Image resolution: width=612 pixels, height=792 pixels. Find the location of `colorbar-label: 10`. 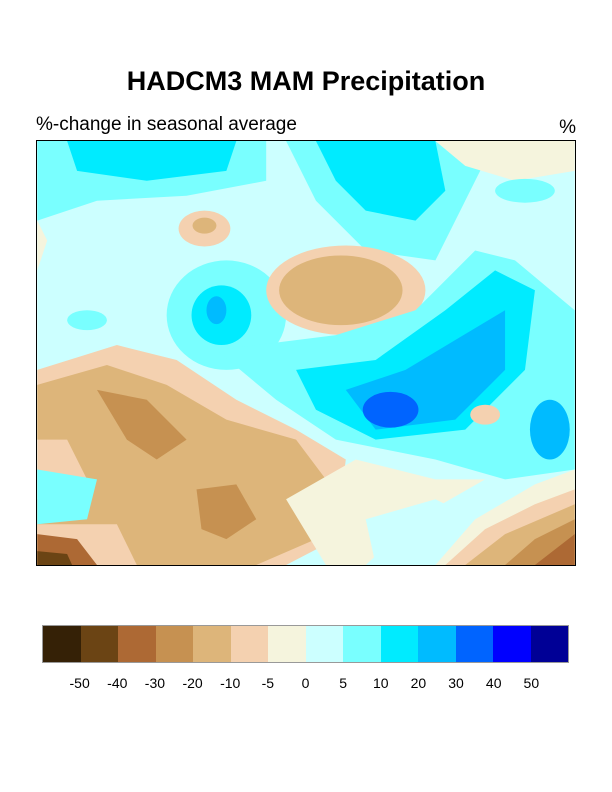

colorbar-label: 10 is located at coordinates (380, 683).